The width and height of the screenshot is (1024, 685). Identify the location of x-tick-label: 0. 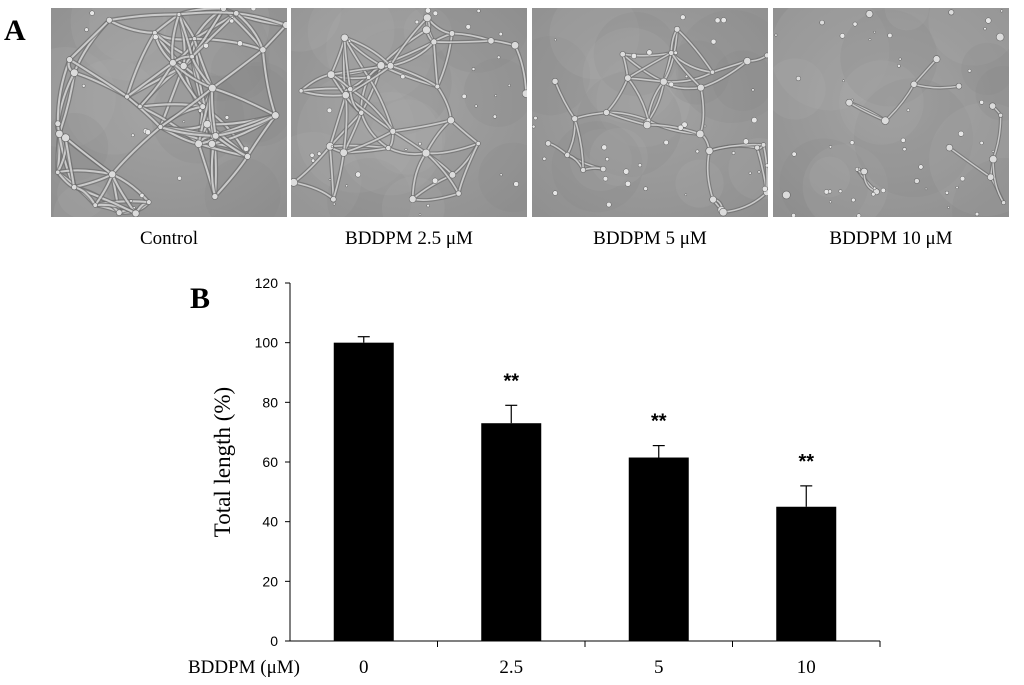
(364, 667).